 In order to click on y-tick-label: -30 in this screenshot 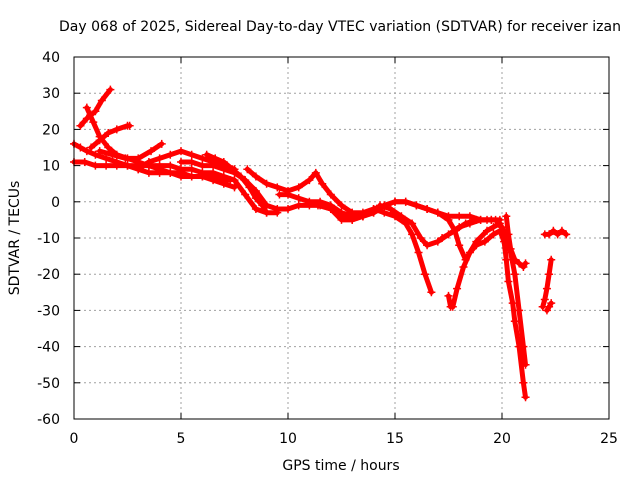, I will do `click(48, 311)`.